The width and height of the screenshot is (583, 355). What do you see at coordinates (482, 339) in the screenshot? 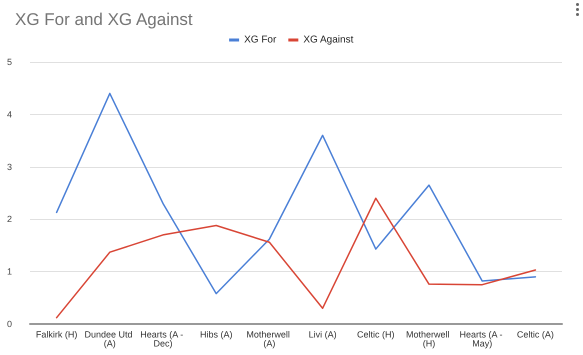
I see `x-tick-label: Hearts (A - May)` at bounding box center [482, 339].